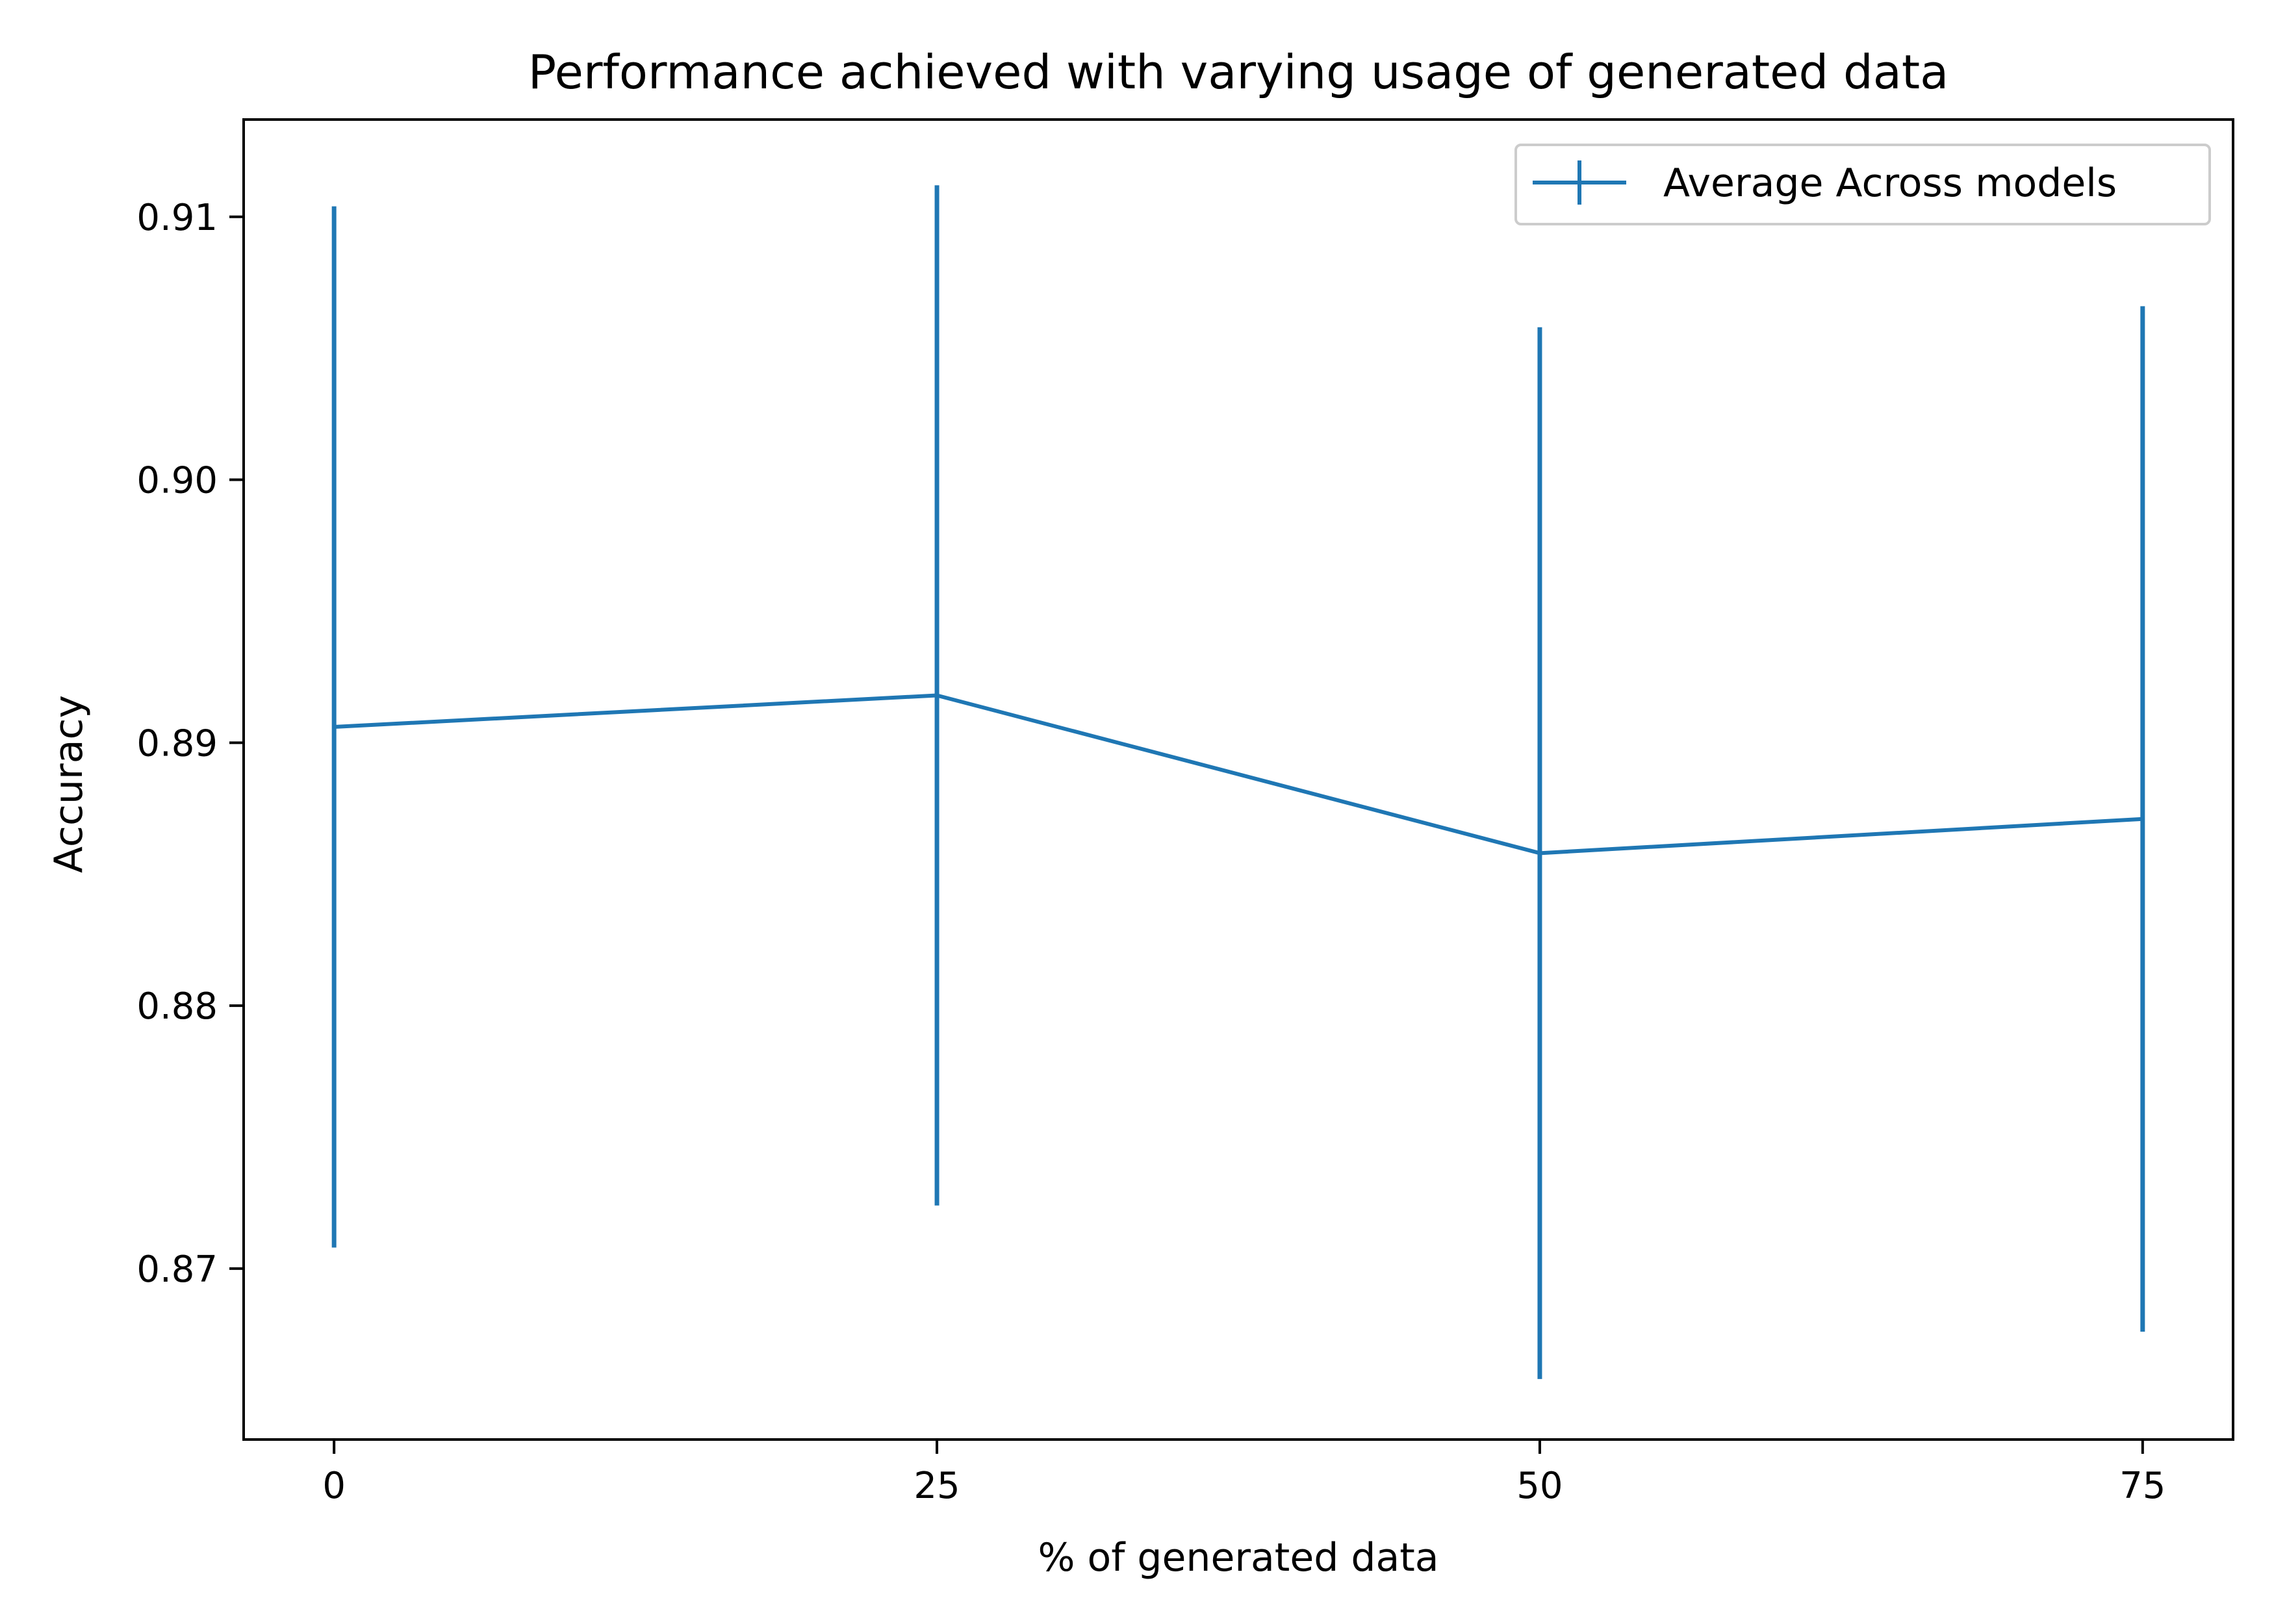 The width and height of the screenshot is (2274, 1624). What do you see at coordinates (2142, 1486) in the screenshot?
I see `x-tick-label-3: 75` at bounding box center [2142, 1486].